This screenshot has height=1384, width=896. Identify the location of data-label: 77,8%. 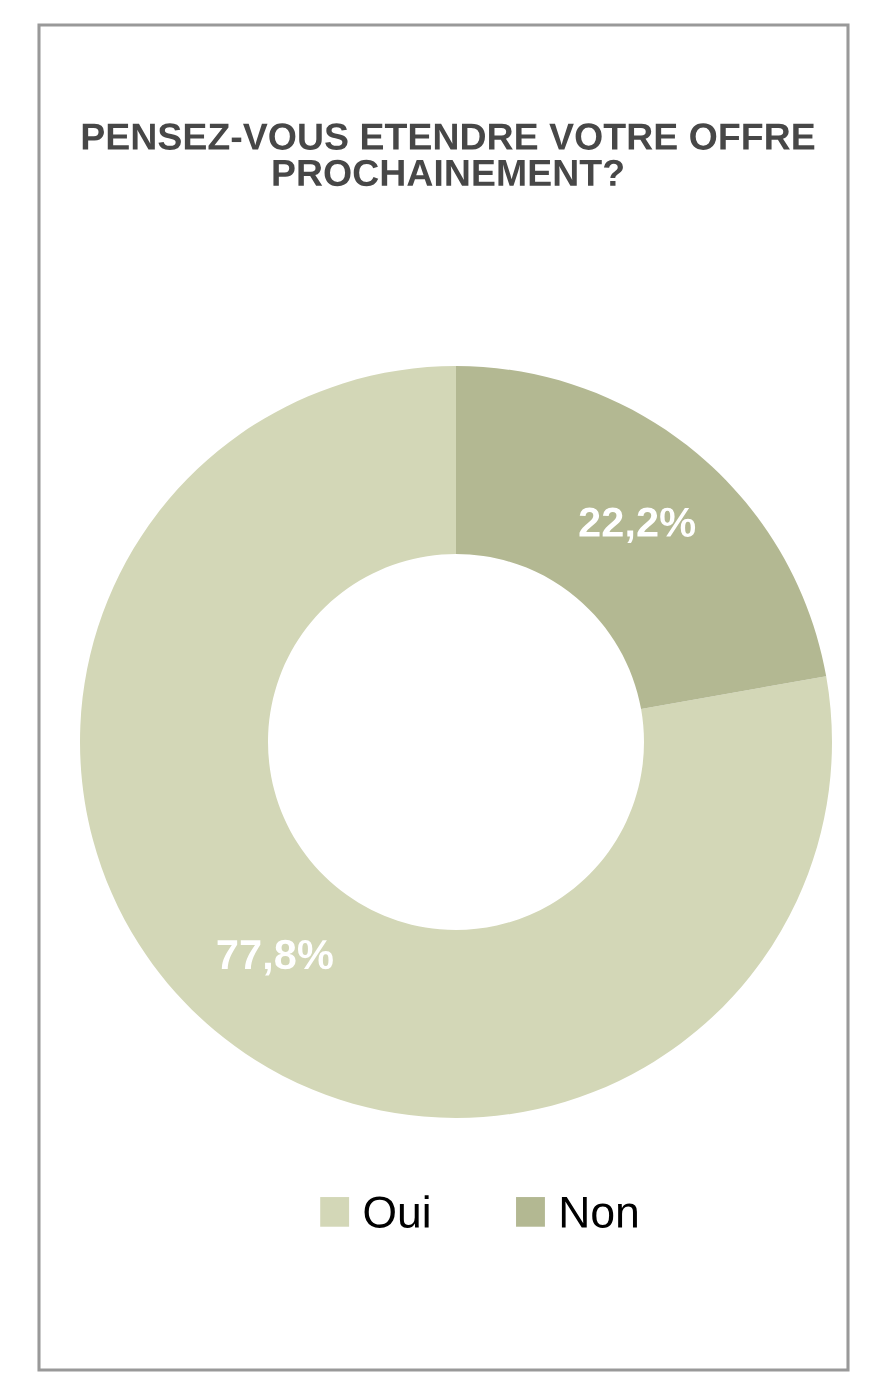
(275, 957).